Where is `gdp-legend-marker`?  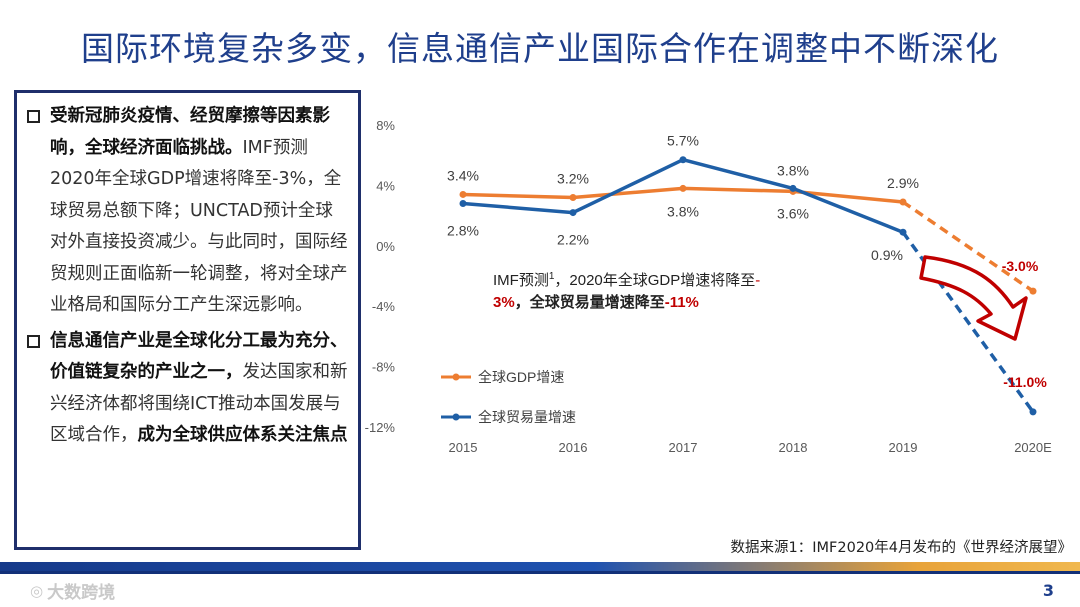 gdp-legend-marker is located at coordinates (456, 377).